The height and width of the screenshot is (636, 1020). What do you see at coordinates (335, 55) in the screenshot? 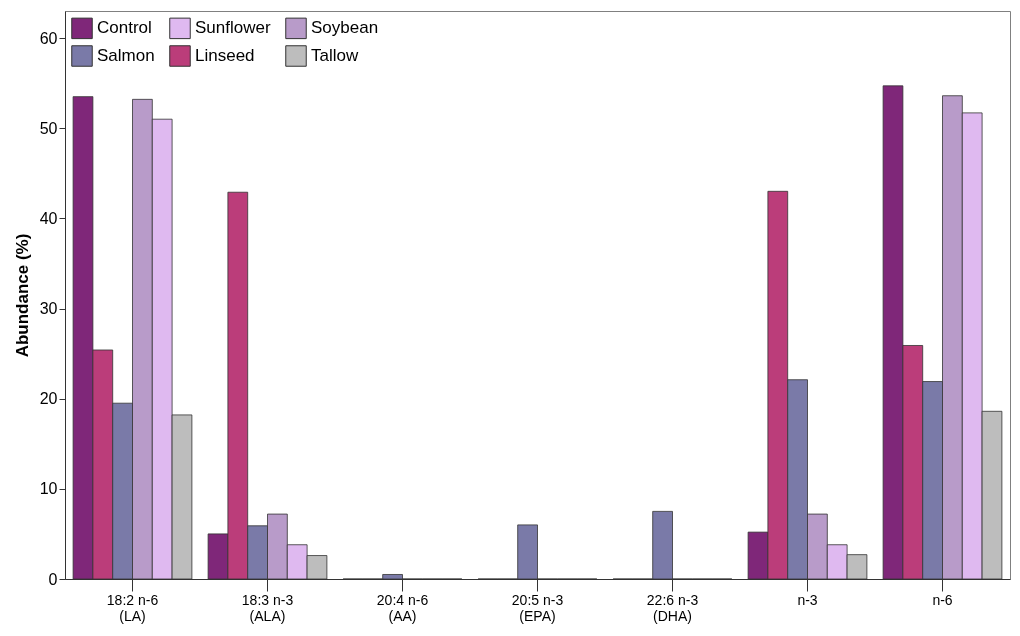
I see `legend-label: Tallow` at bounding box center [335, 55].